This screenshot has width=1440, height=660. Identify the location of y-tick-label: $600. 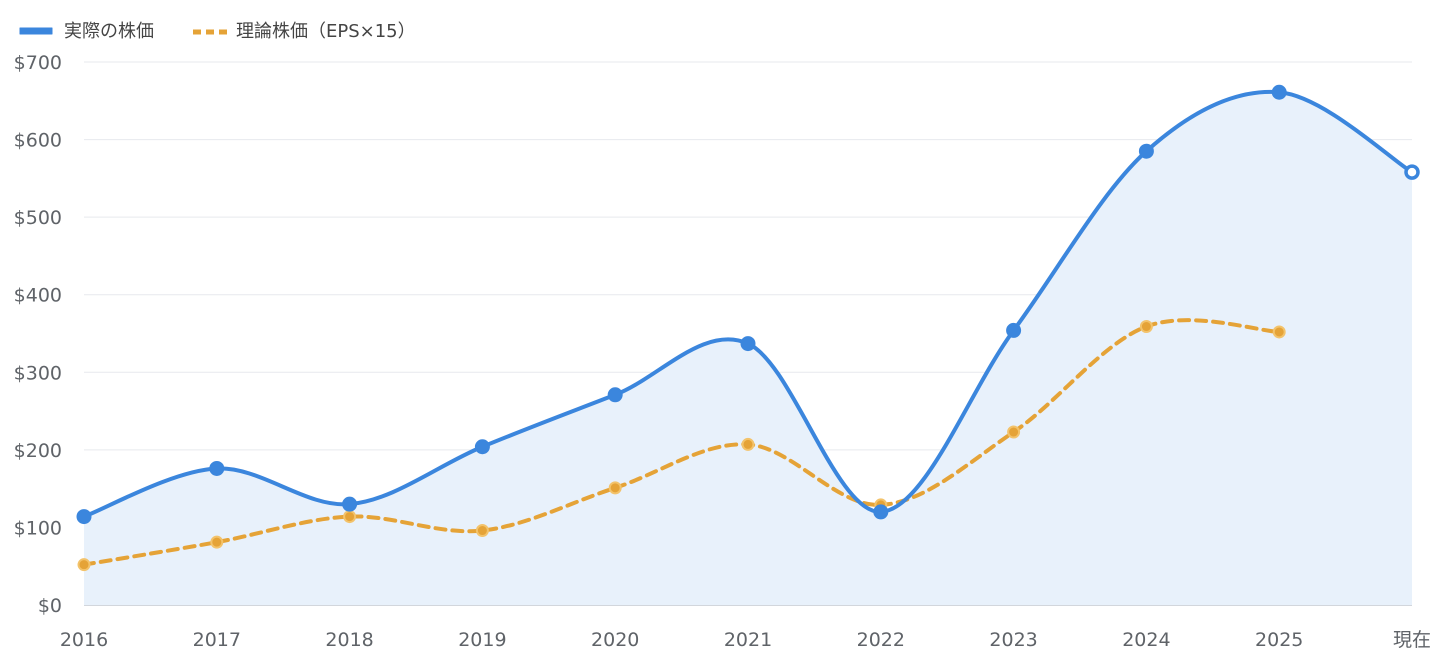
(38, 141).